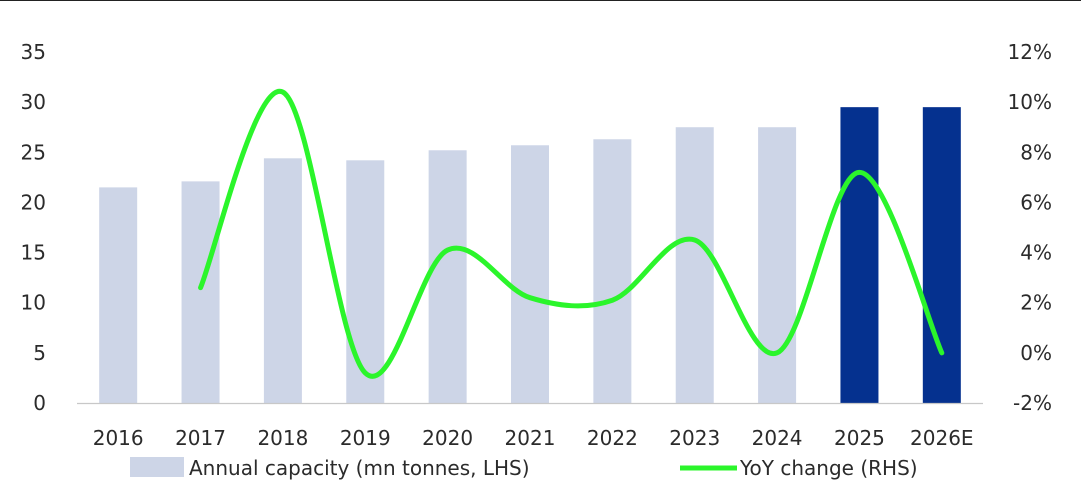  I want to click on right-tick-label: 4%, so click(1036, 253).